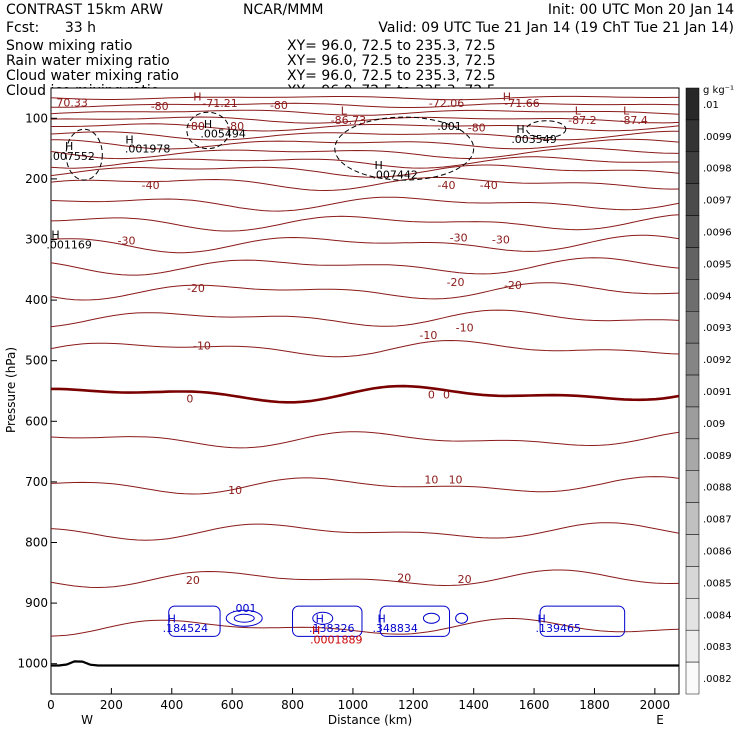 This screenshot has height=740, width=740. What do you see at coordinates (446, 103) in the screenshot?
I see `extremum-label: -72.06` at bounding box center [446, 103].